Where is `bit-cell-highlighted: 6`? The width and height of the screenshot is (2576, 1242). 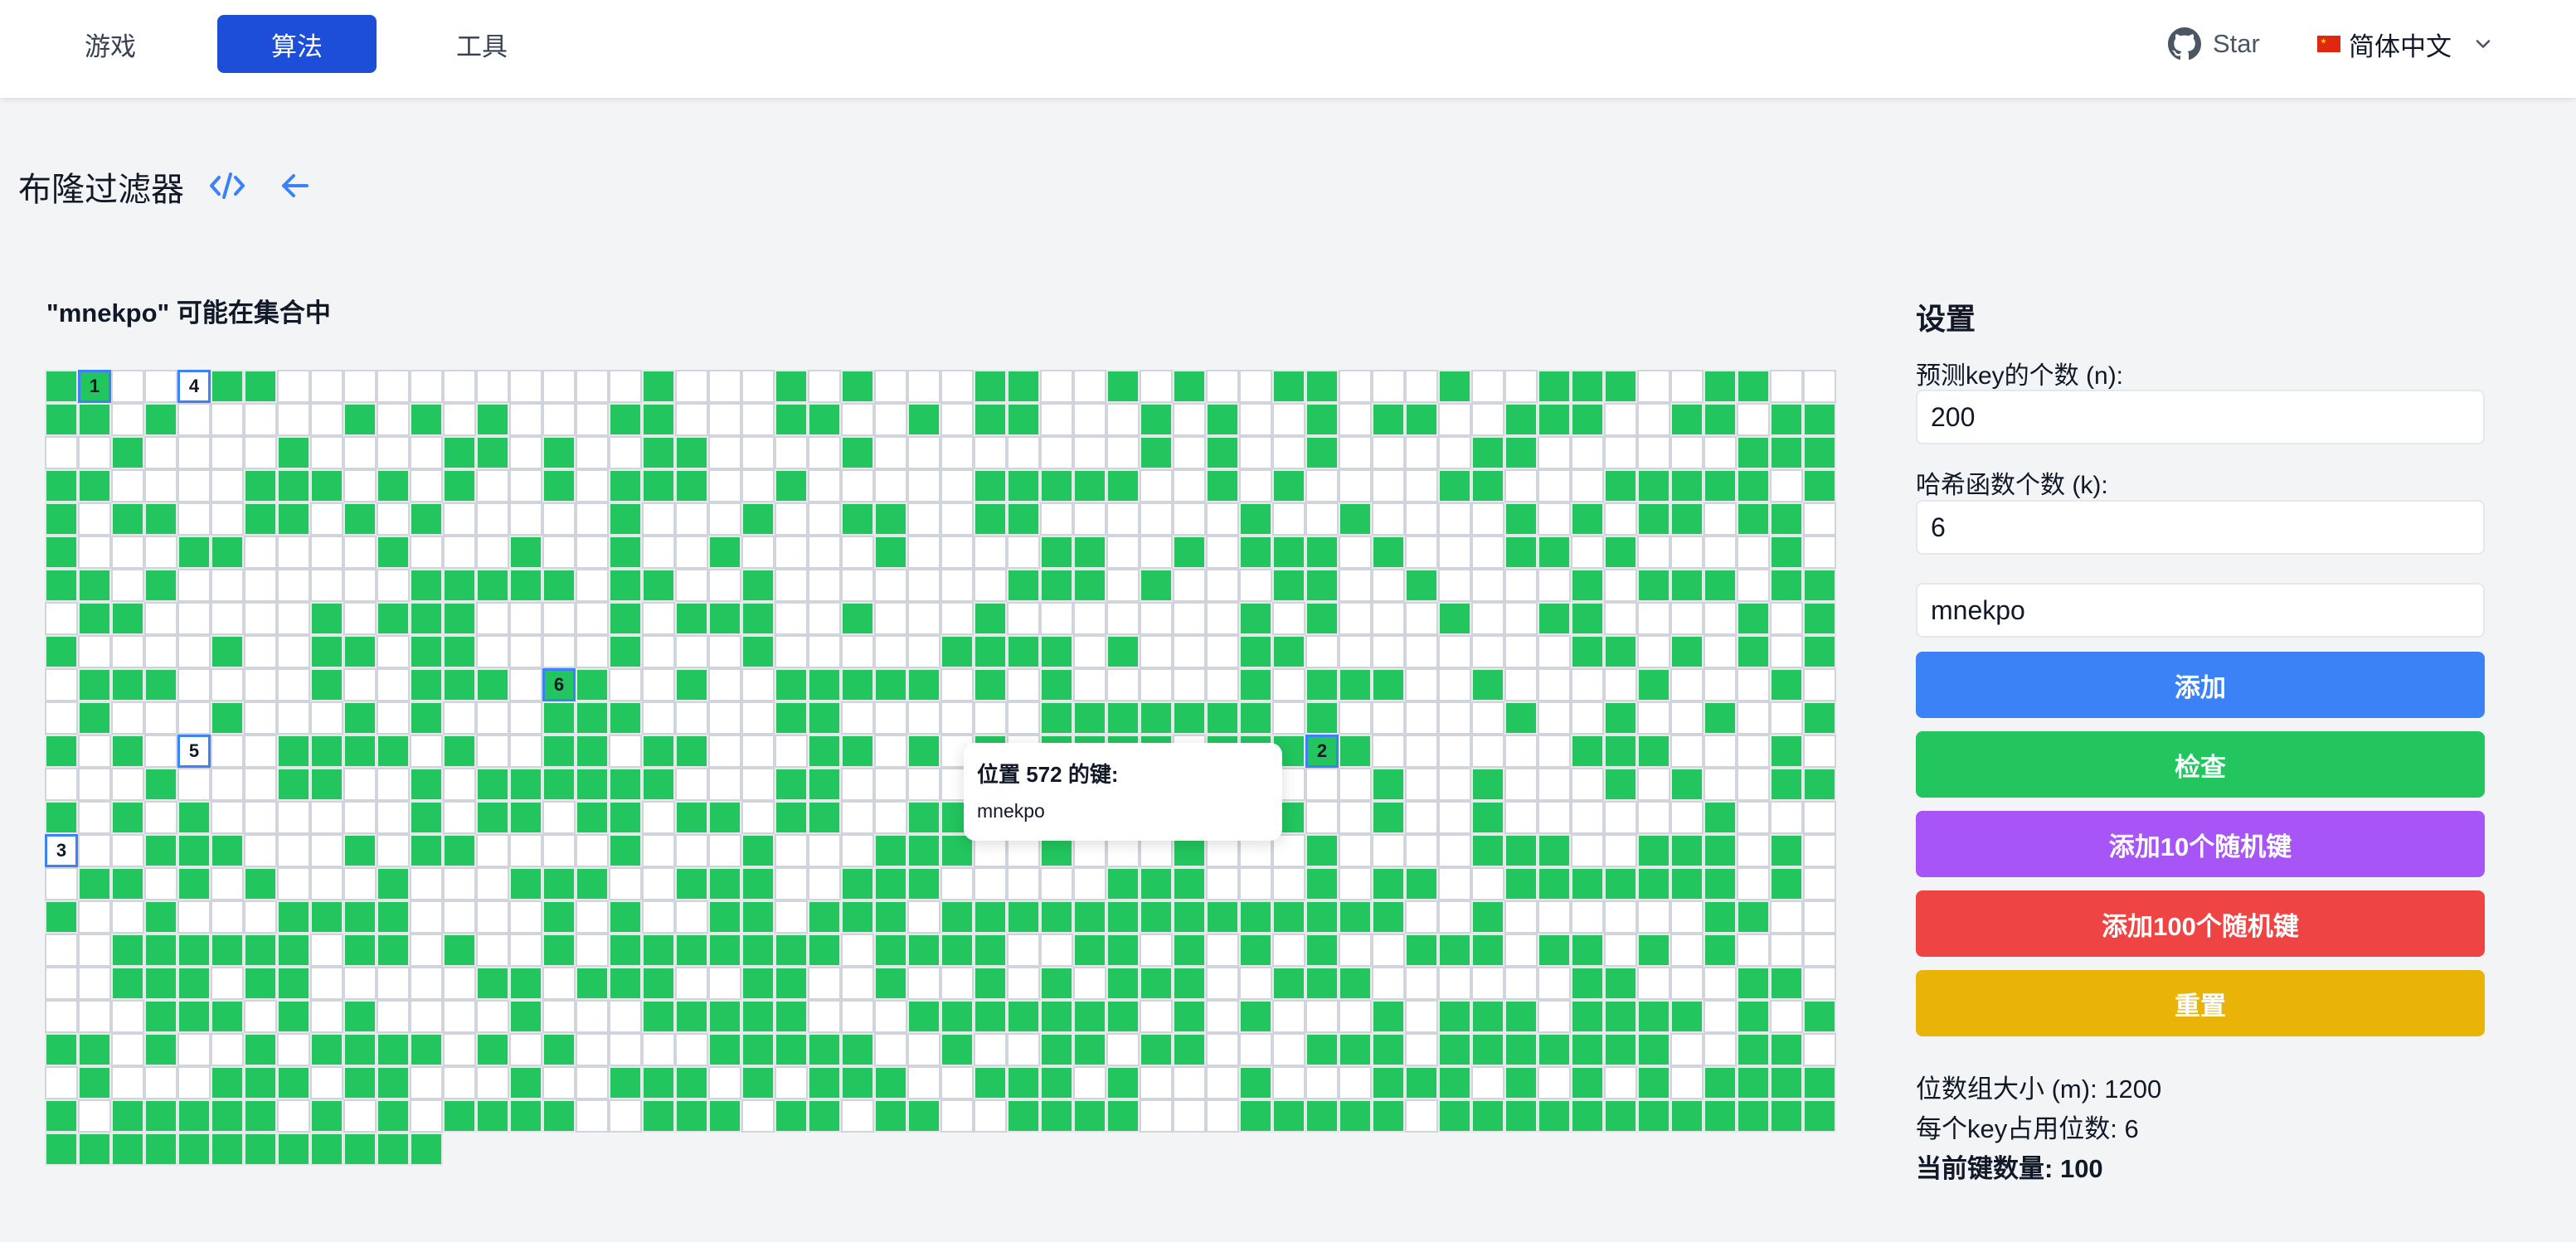
bit-cell-highlighted: 6 is located at coordinates (559, 684).